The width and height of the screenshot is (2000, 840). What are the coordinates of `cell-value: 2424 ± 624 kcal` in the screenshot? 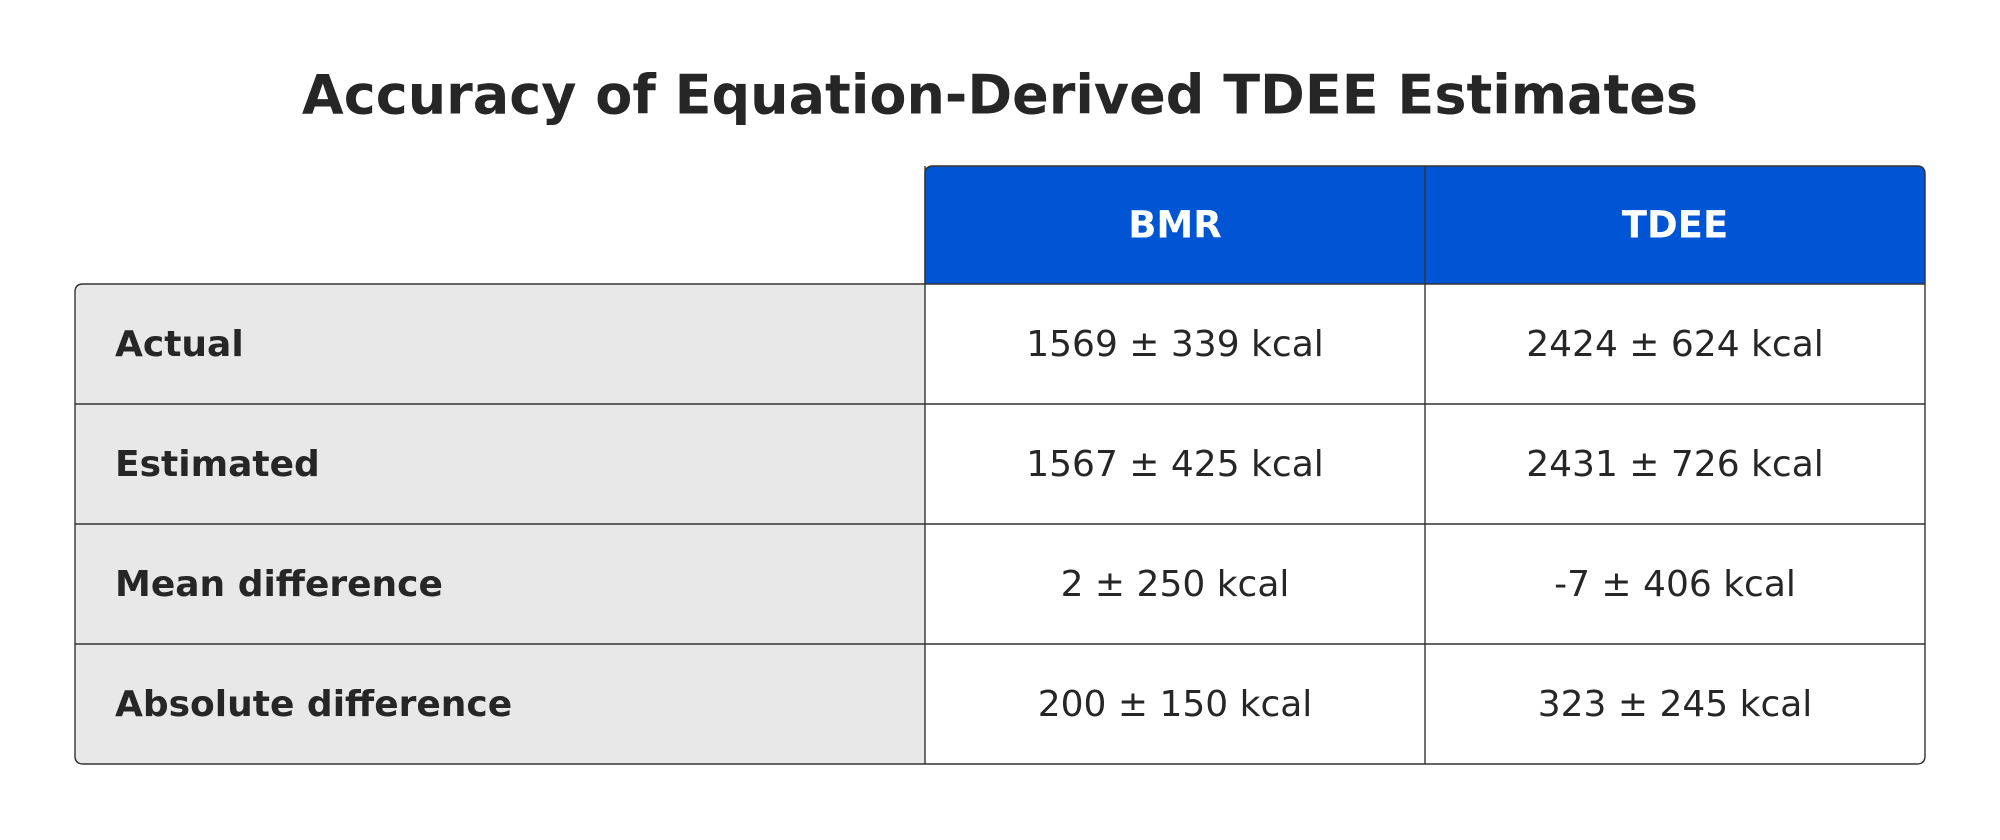 It's located at (1675, 344).